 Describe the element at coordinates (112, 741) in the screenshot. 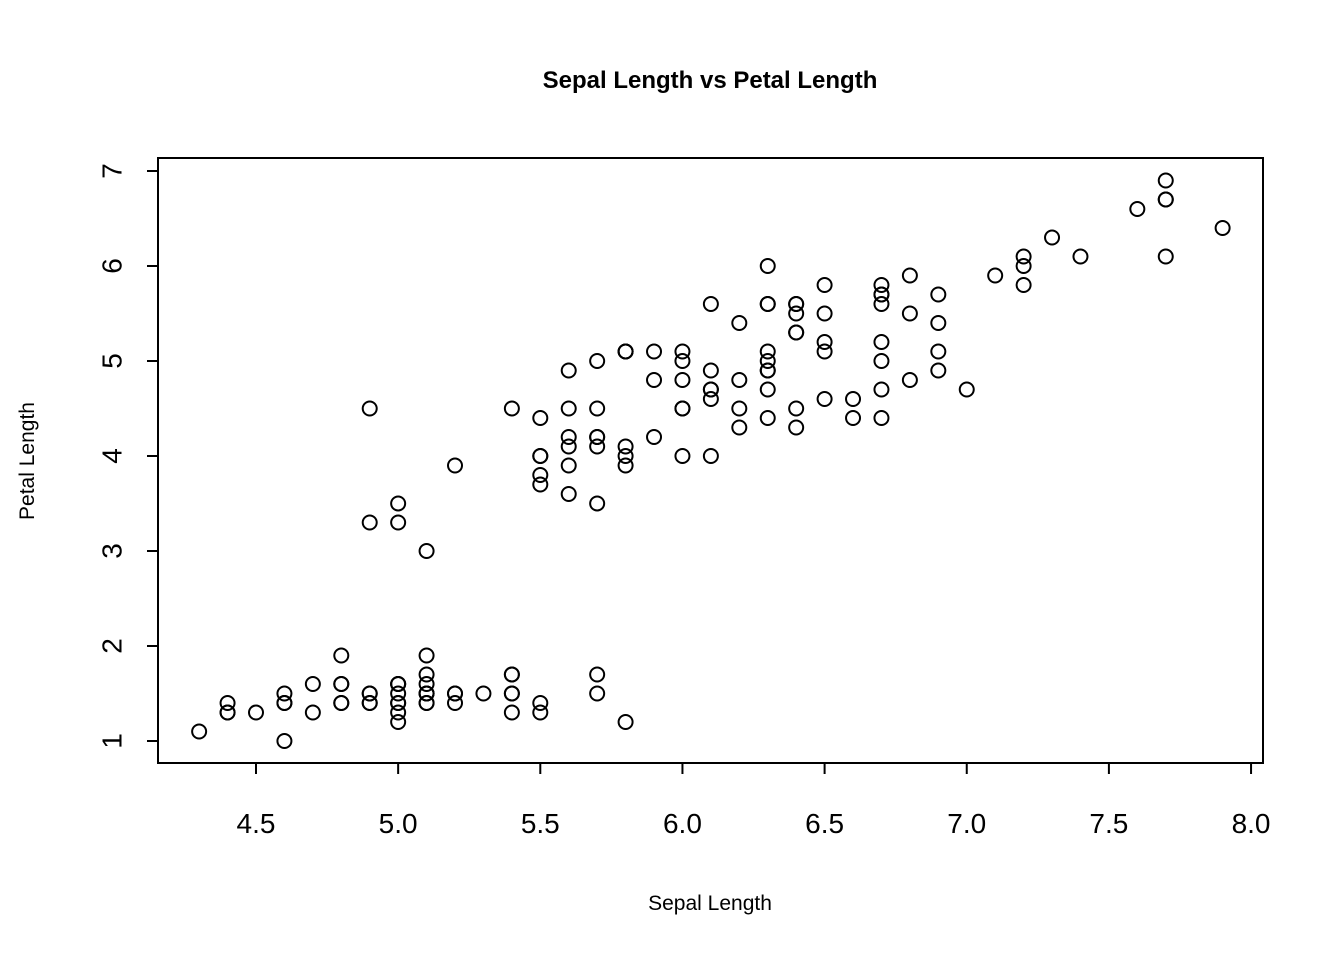

I see `y-tick-label: 1` at that location.